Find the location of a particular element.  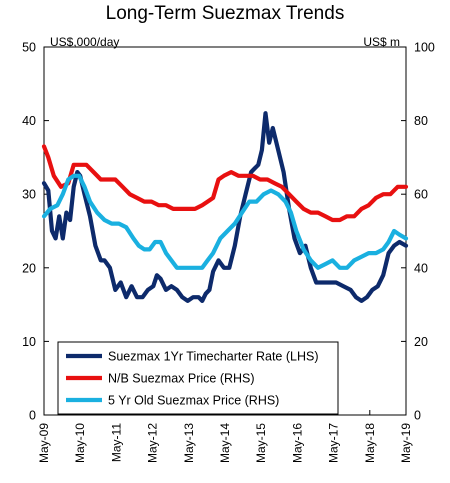

left-tick-label: 50 is located at coordinates (29, 48).